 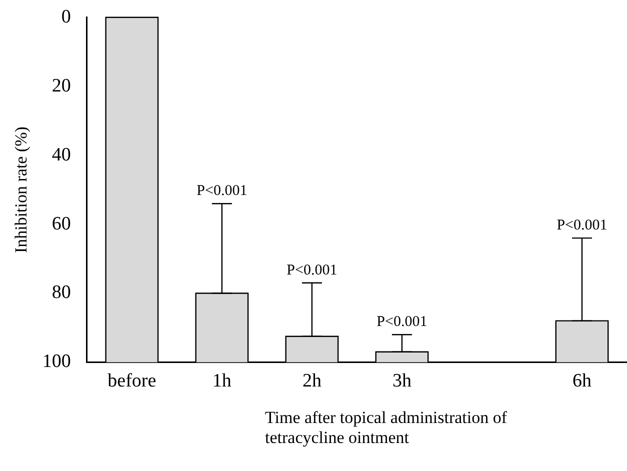 What do you see at coordinates (66, 17) in the screenshot?
I see `y-tick-label: 0` at bounding box center [66, 17].